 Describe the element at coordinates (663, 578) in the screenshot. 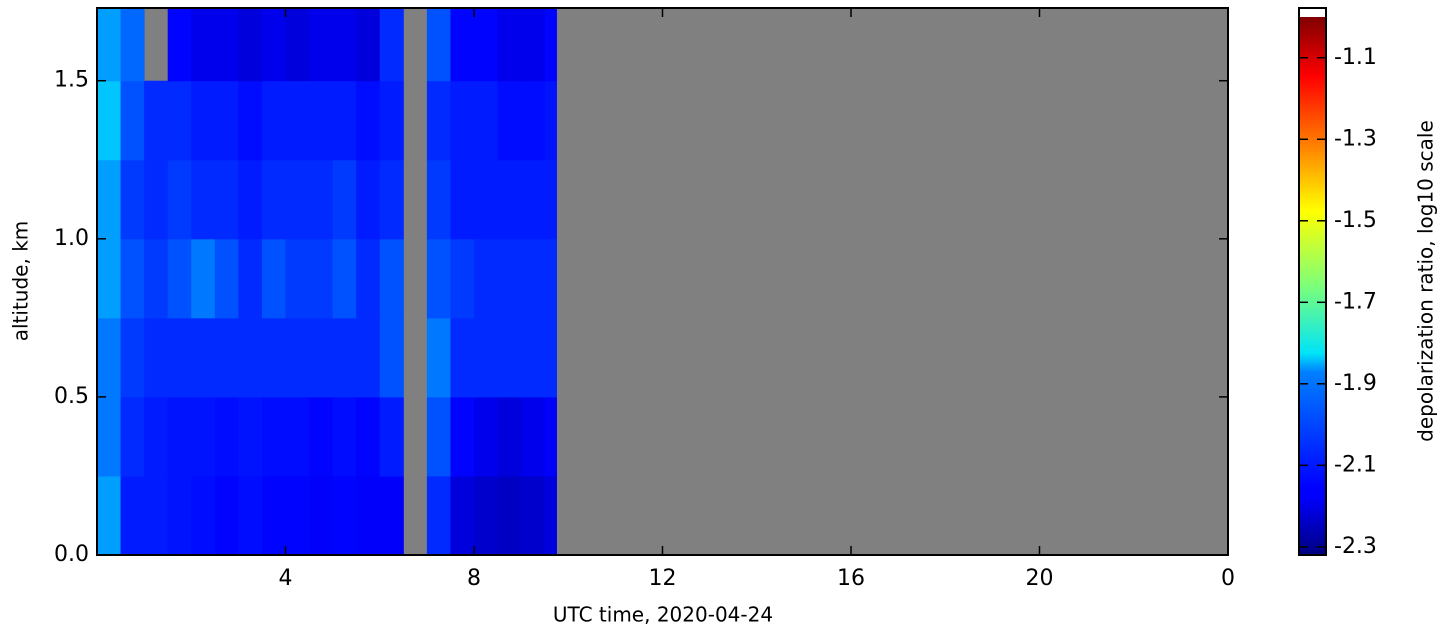

I see `x-tick-label: 12` at that location.